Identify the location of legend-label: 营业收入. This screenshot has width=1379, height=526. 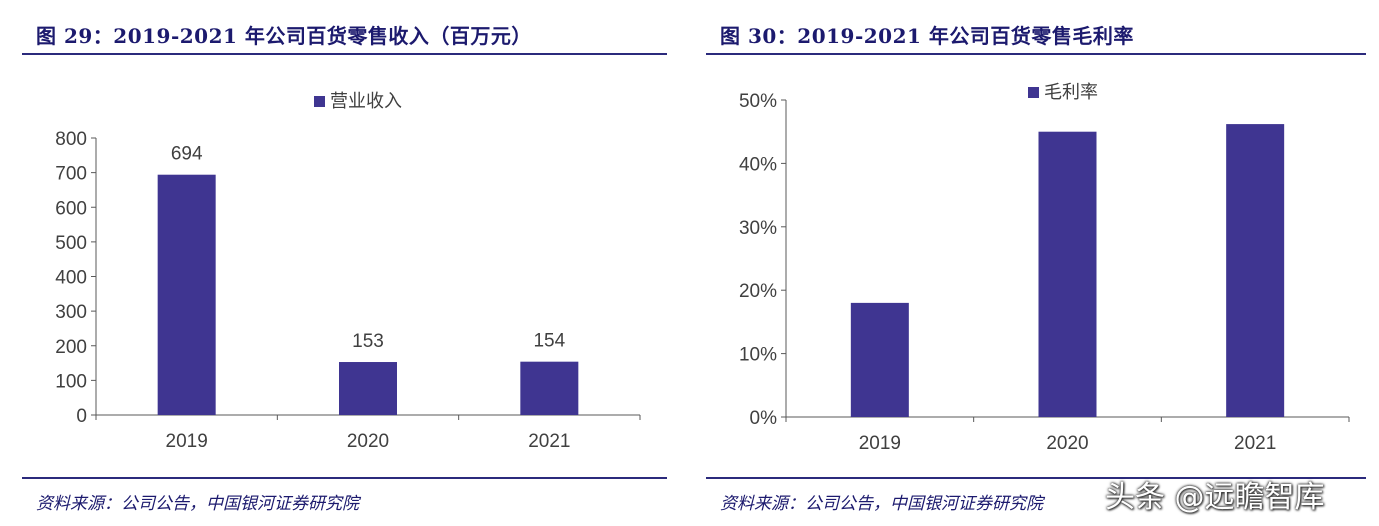
(366, 101).